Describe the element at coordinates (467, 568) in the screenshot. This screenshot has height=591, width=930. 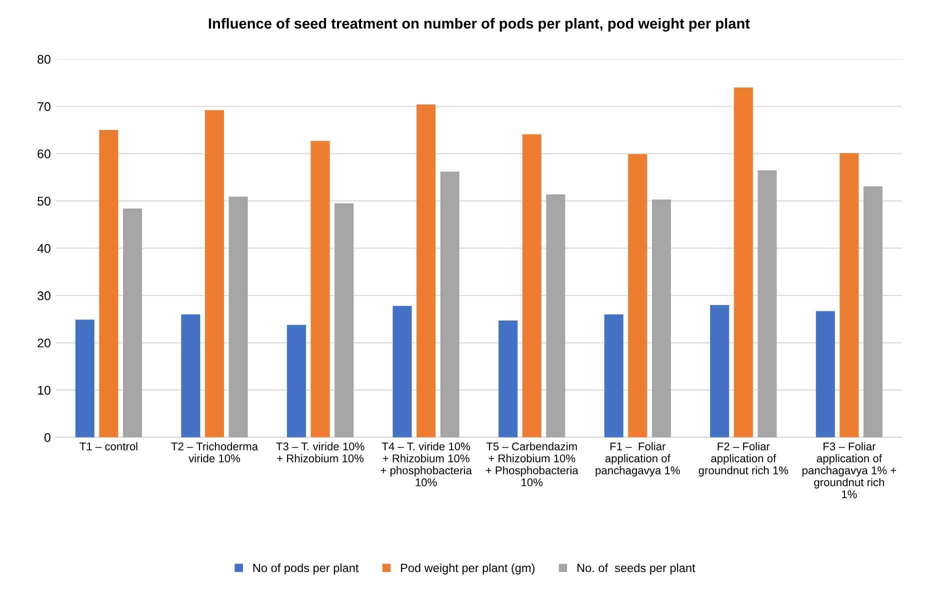
I see `legend-label: Pod weight per plant (gm)` at that location.